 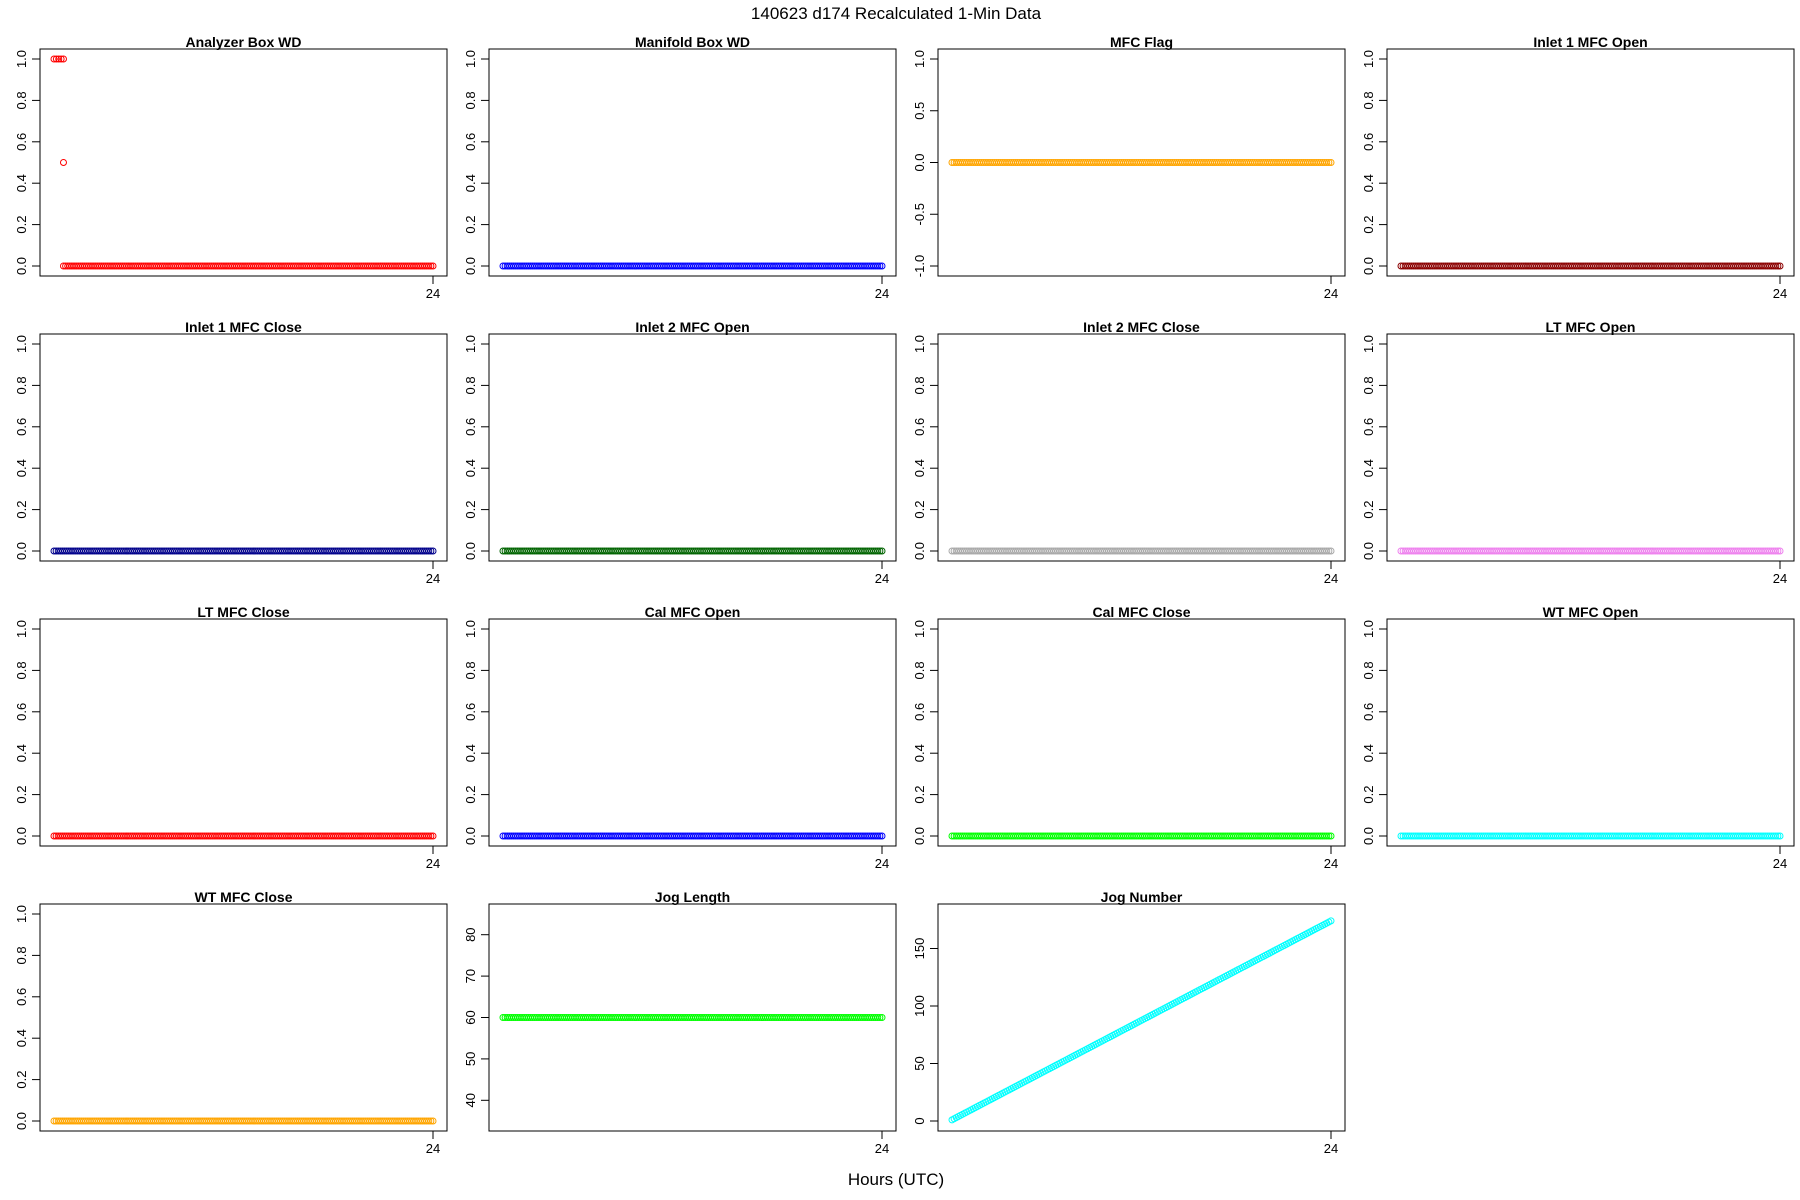 I want to click on panel: Cal MFC Open 0.0 0.2 0.4 0.6 0.8 1.0 24, so click(x=680, y=737).